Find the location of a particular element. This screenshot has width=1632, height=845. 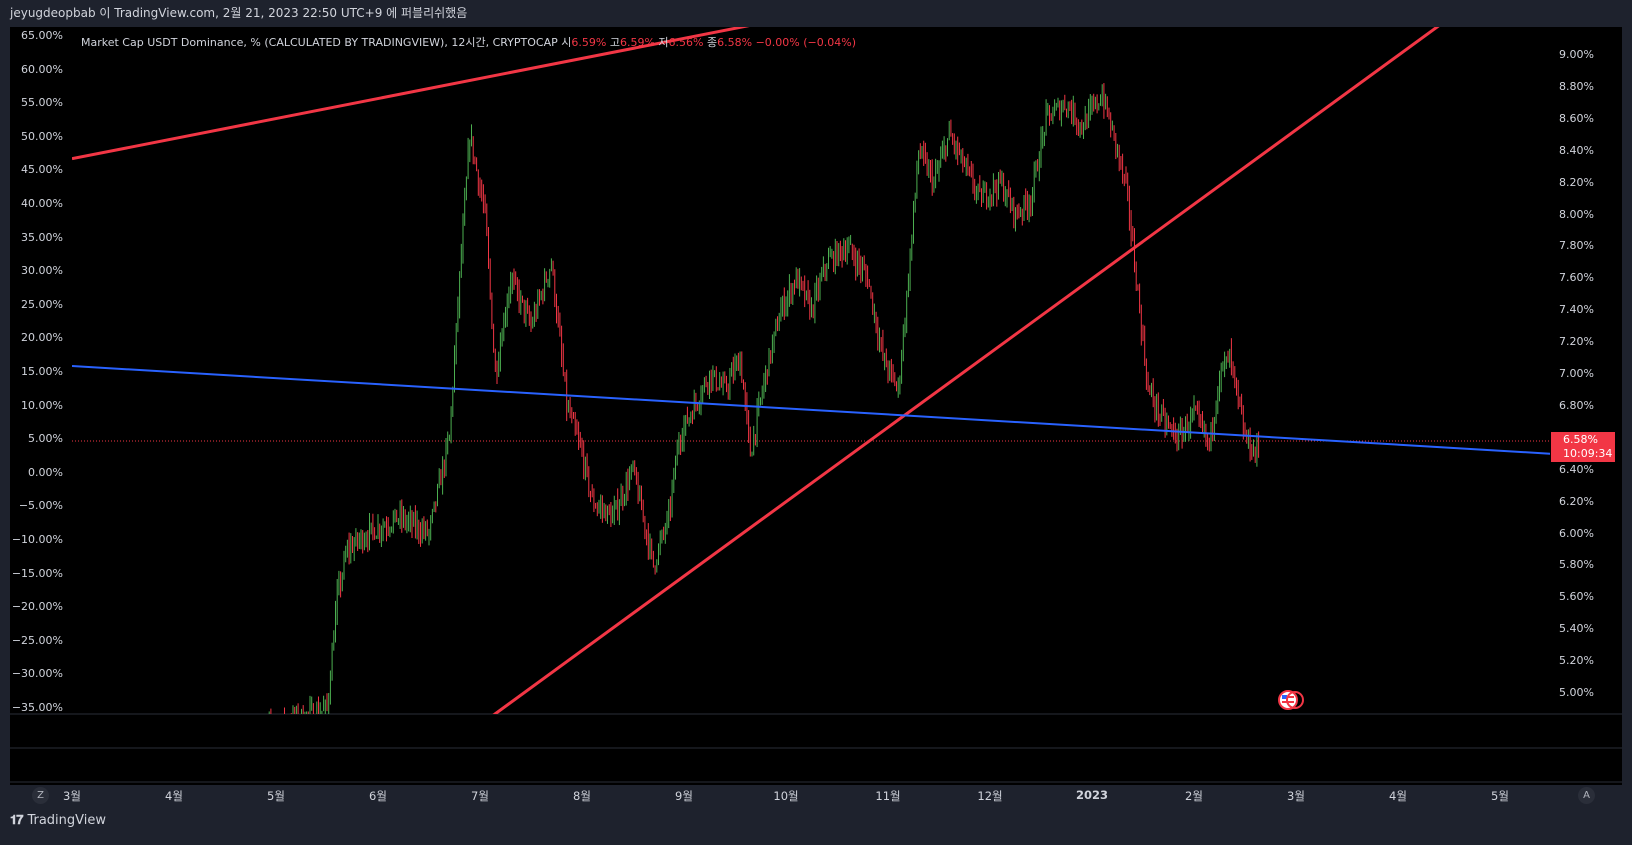

right-axis-tick: 8.00% is located at coordinates (1576, 214).